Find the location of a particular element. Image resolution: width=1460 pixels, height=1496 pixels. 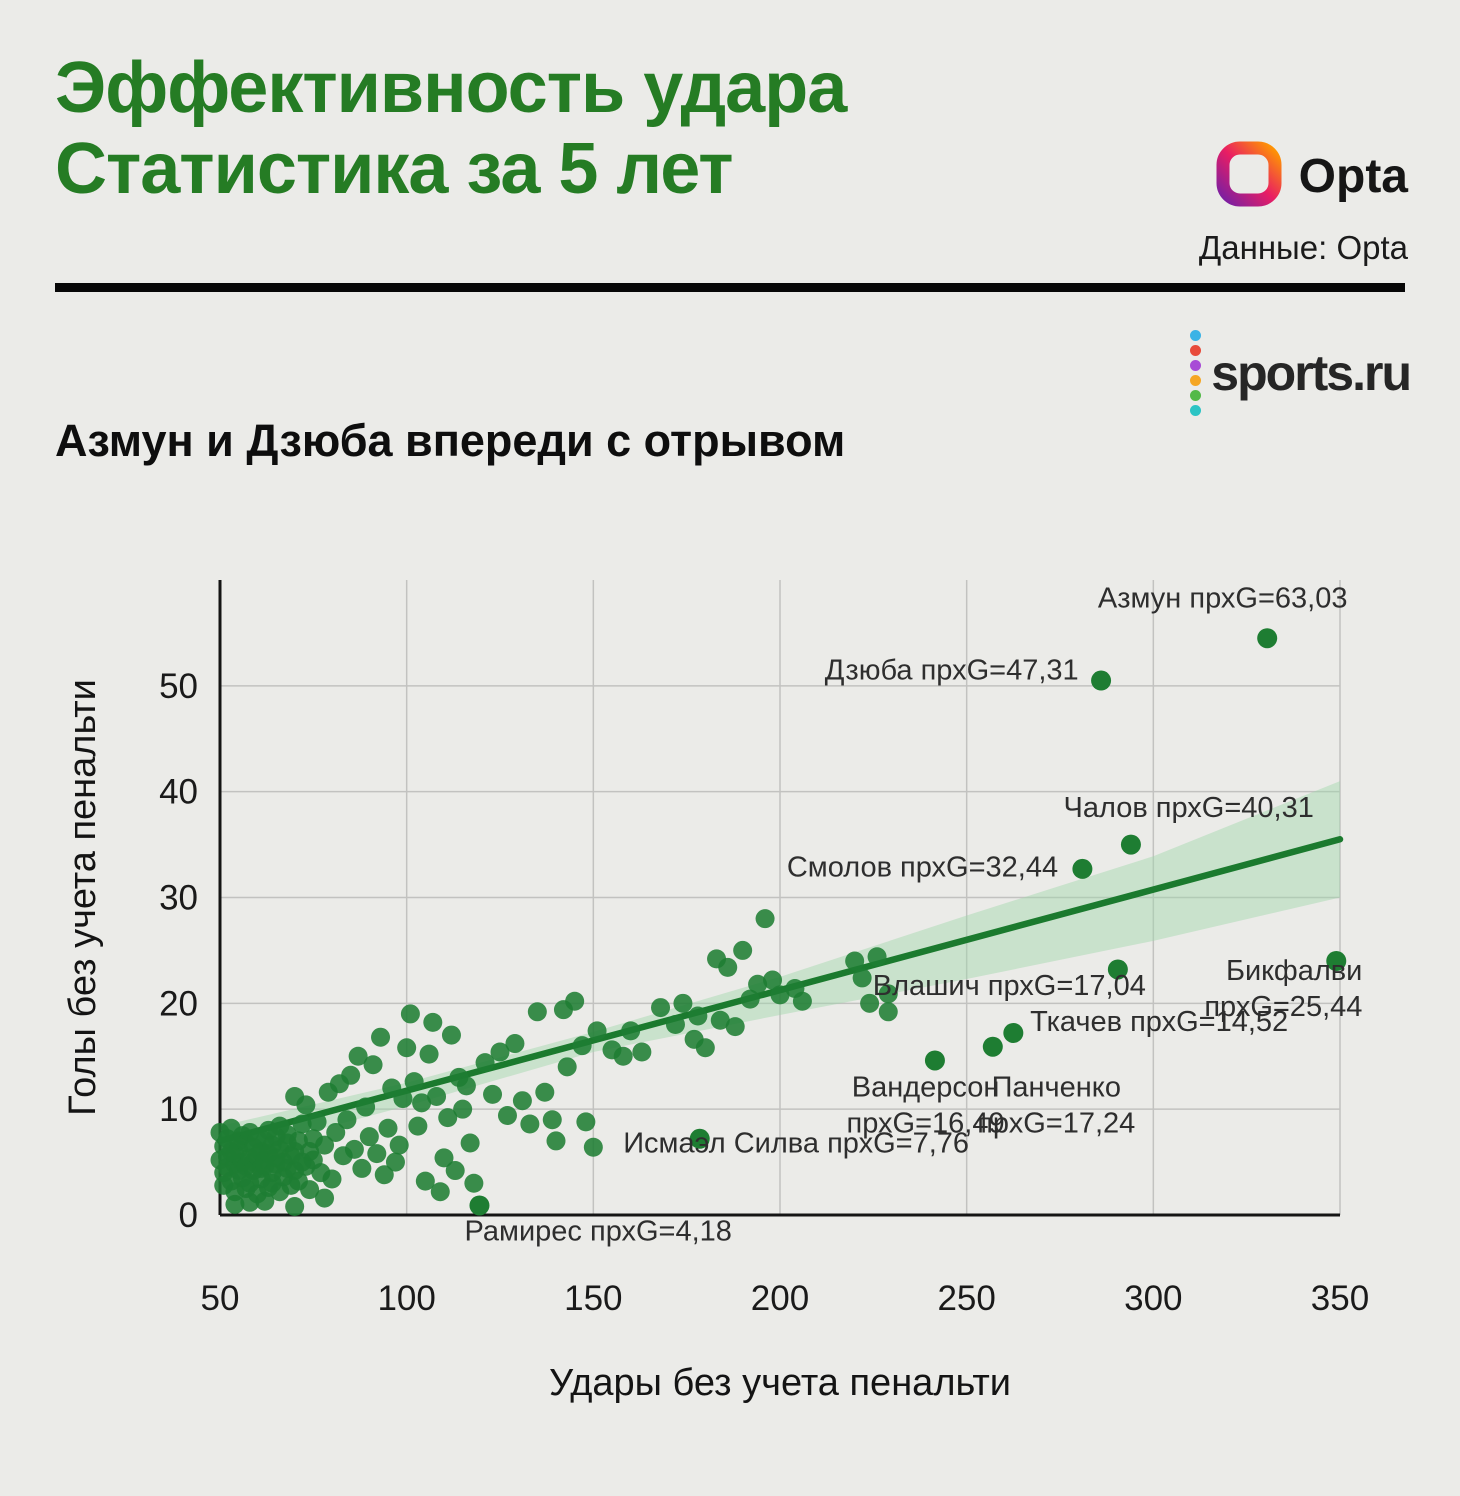

svg-text: 10 is located at coordinates (178, 1109).